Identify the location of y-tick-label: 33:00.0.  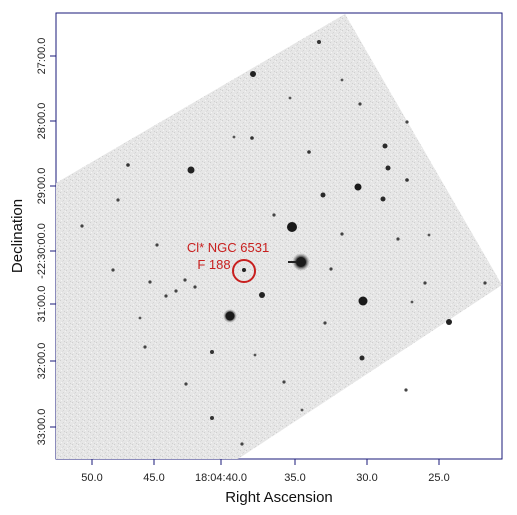
(42, 427).